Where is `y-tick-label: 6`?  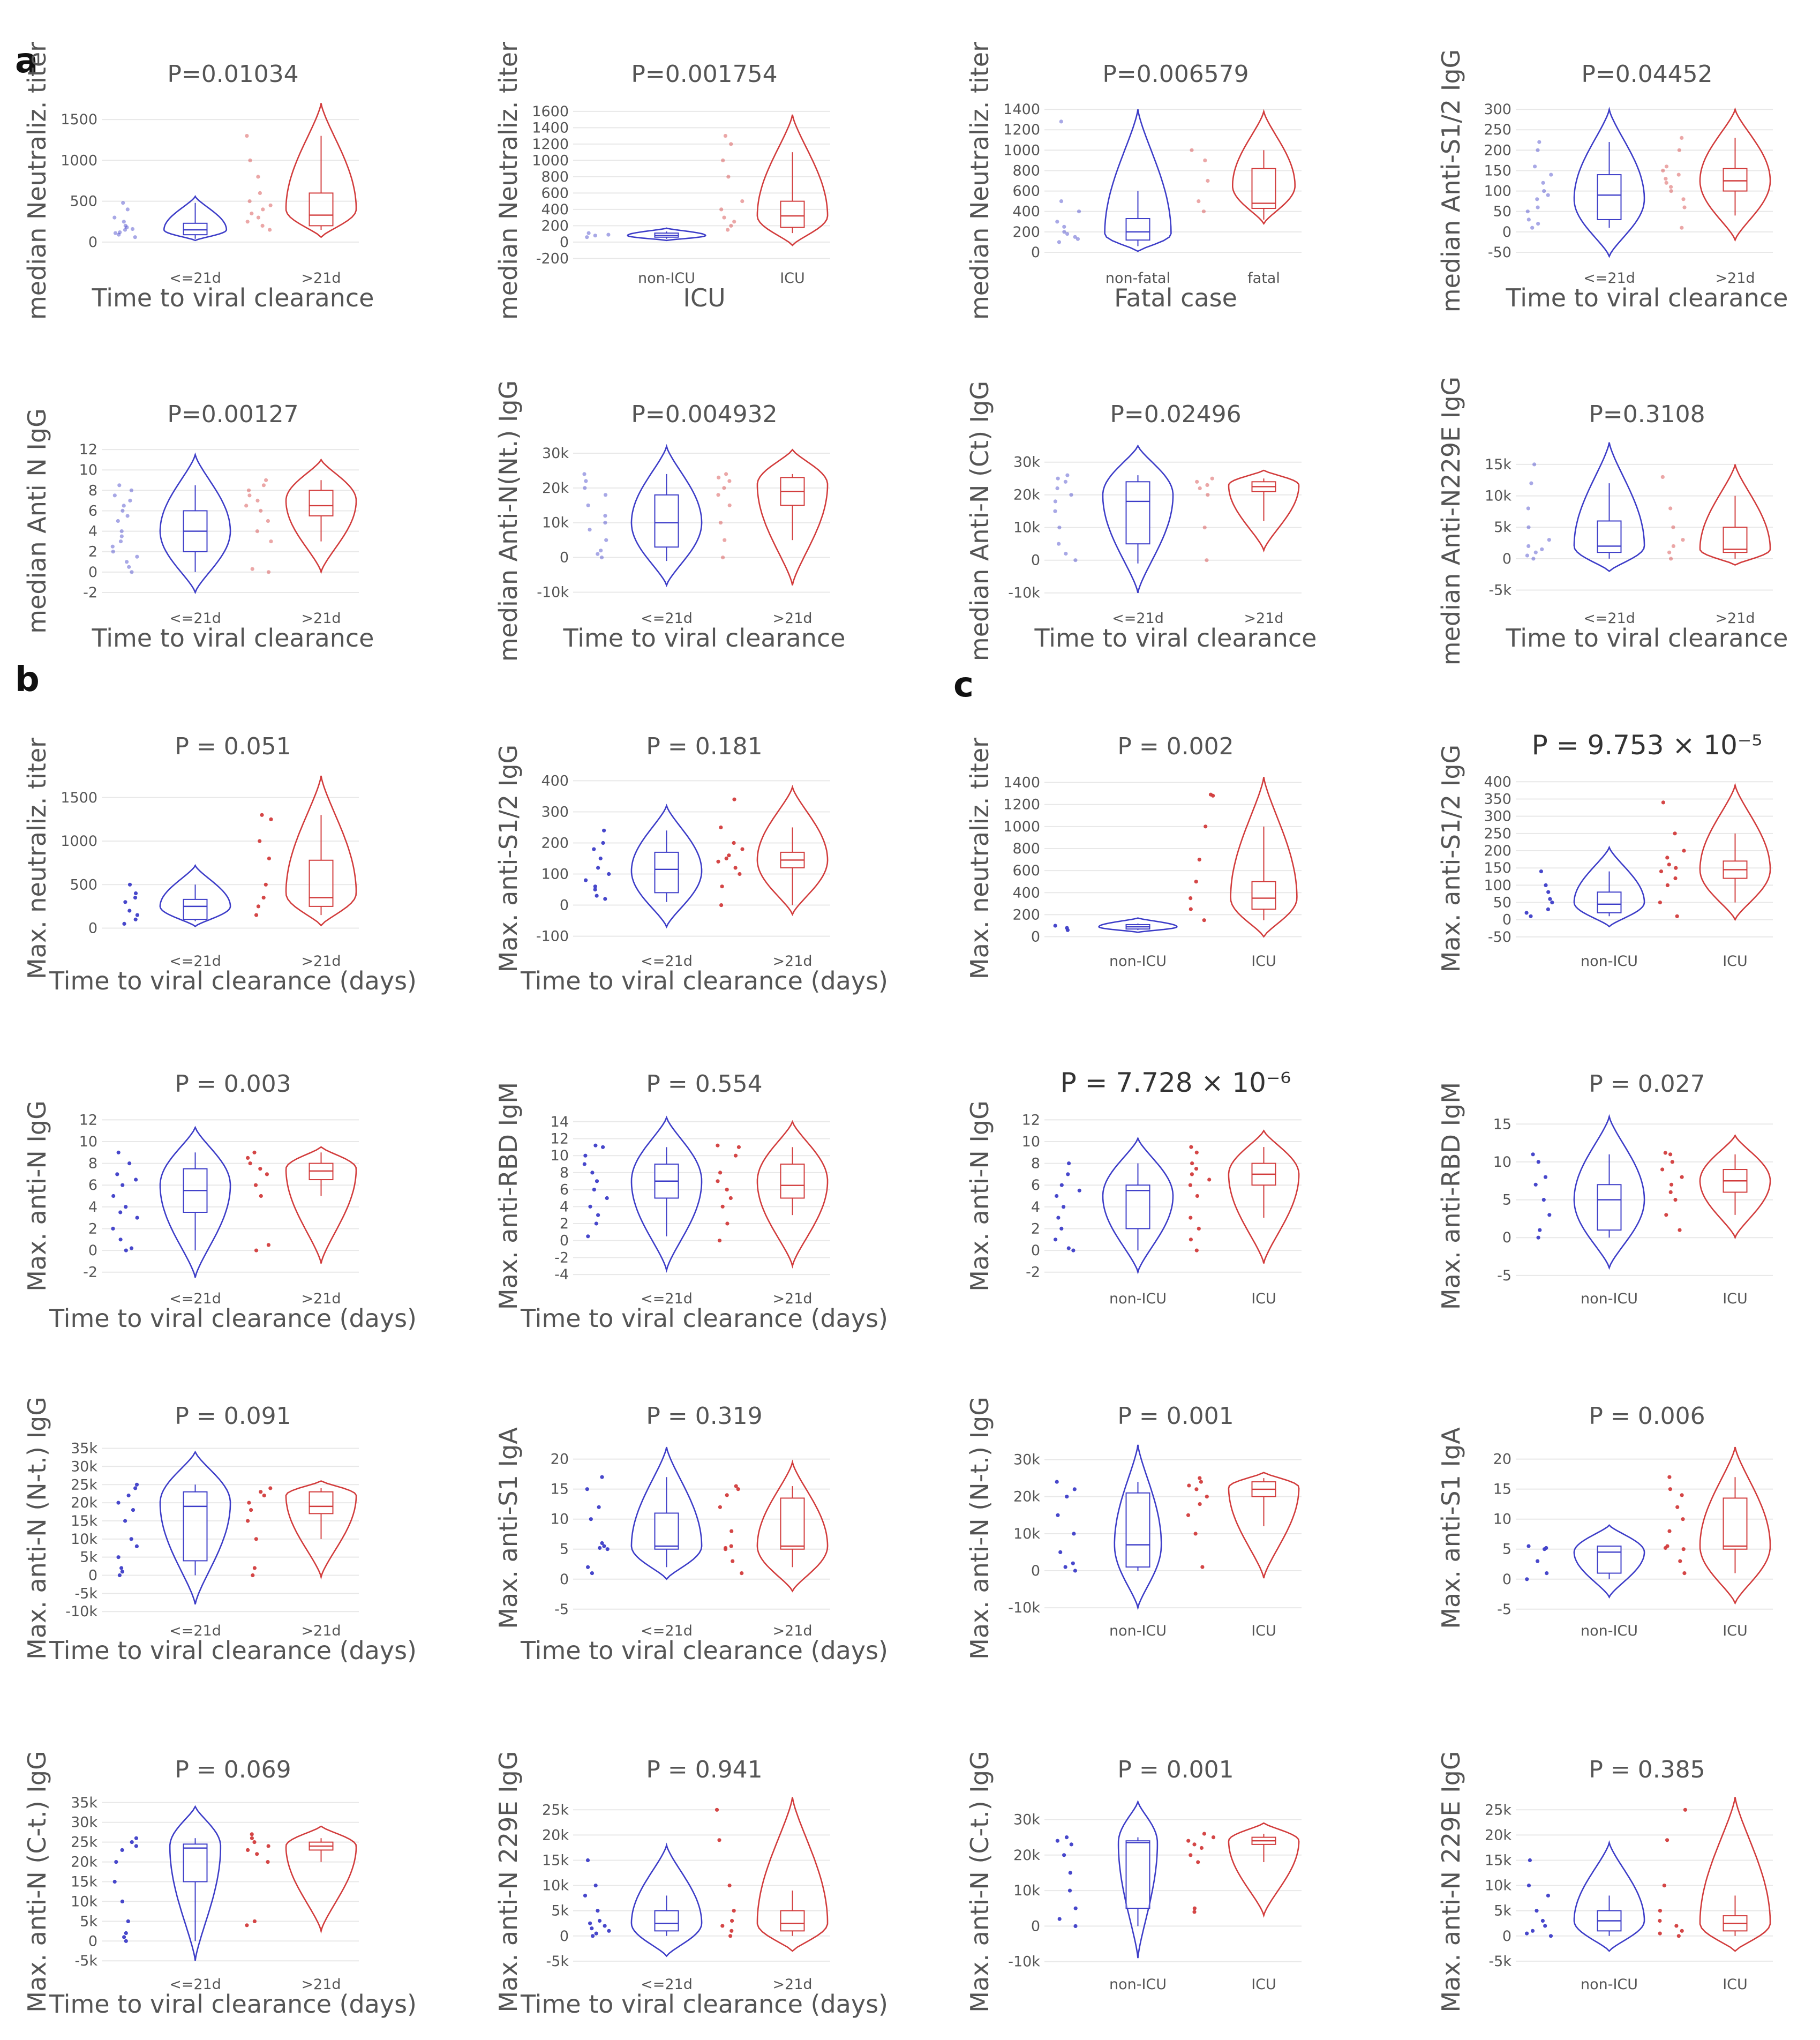 y-tick-label: 6 is located at coordinates (93, 510).